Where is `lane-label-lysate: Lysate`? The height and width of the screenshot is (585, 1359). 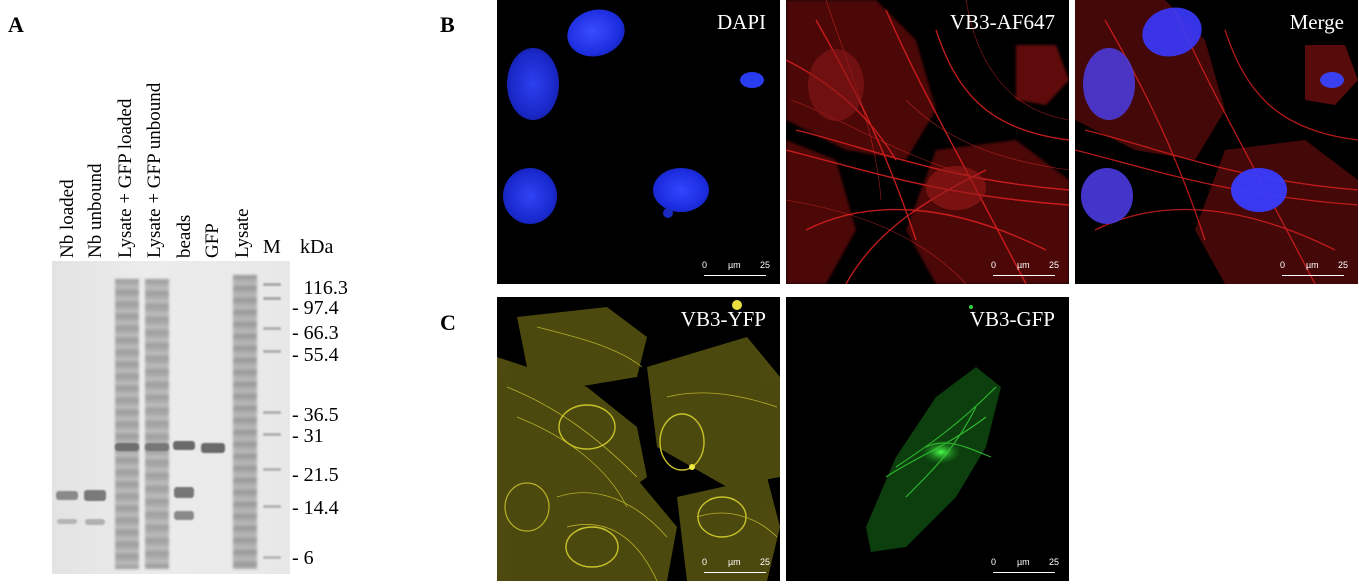 lane-label-lysate: Lysate is located at coordinates (242, 233).